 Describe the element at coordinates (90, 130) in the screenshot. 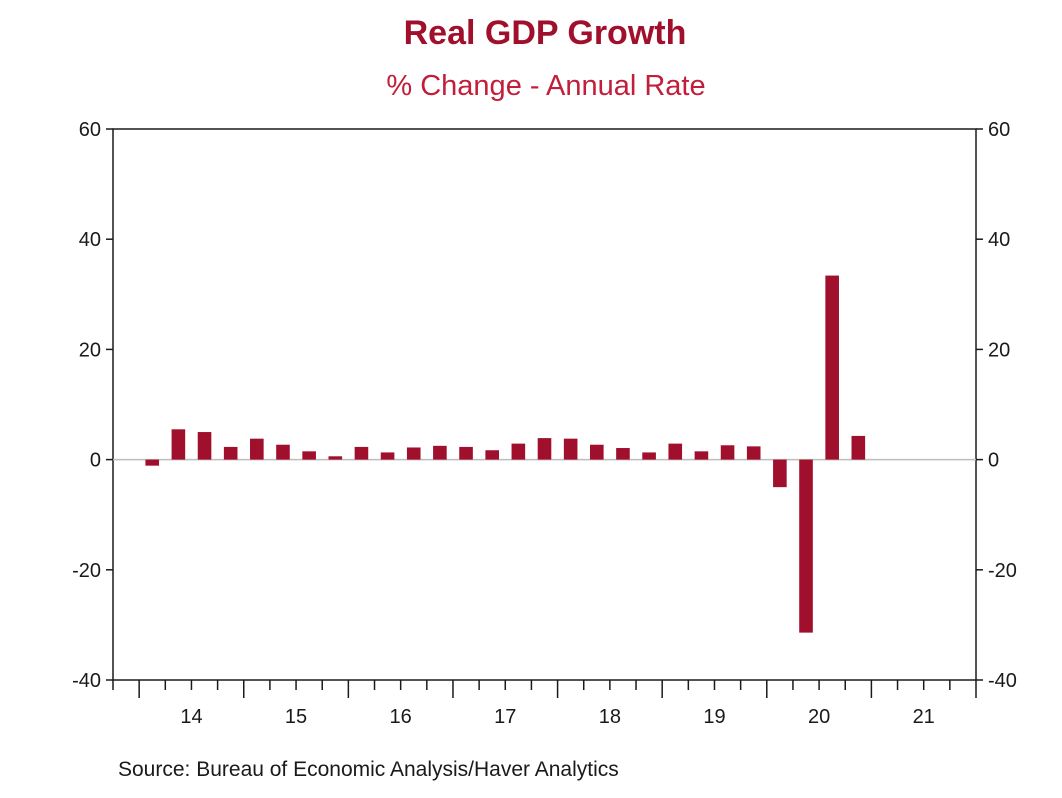

I see `y-tick-label-left: 60` at that location.